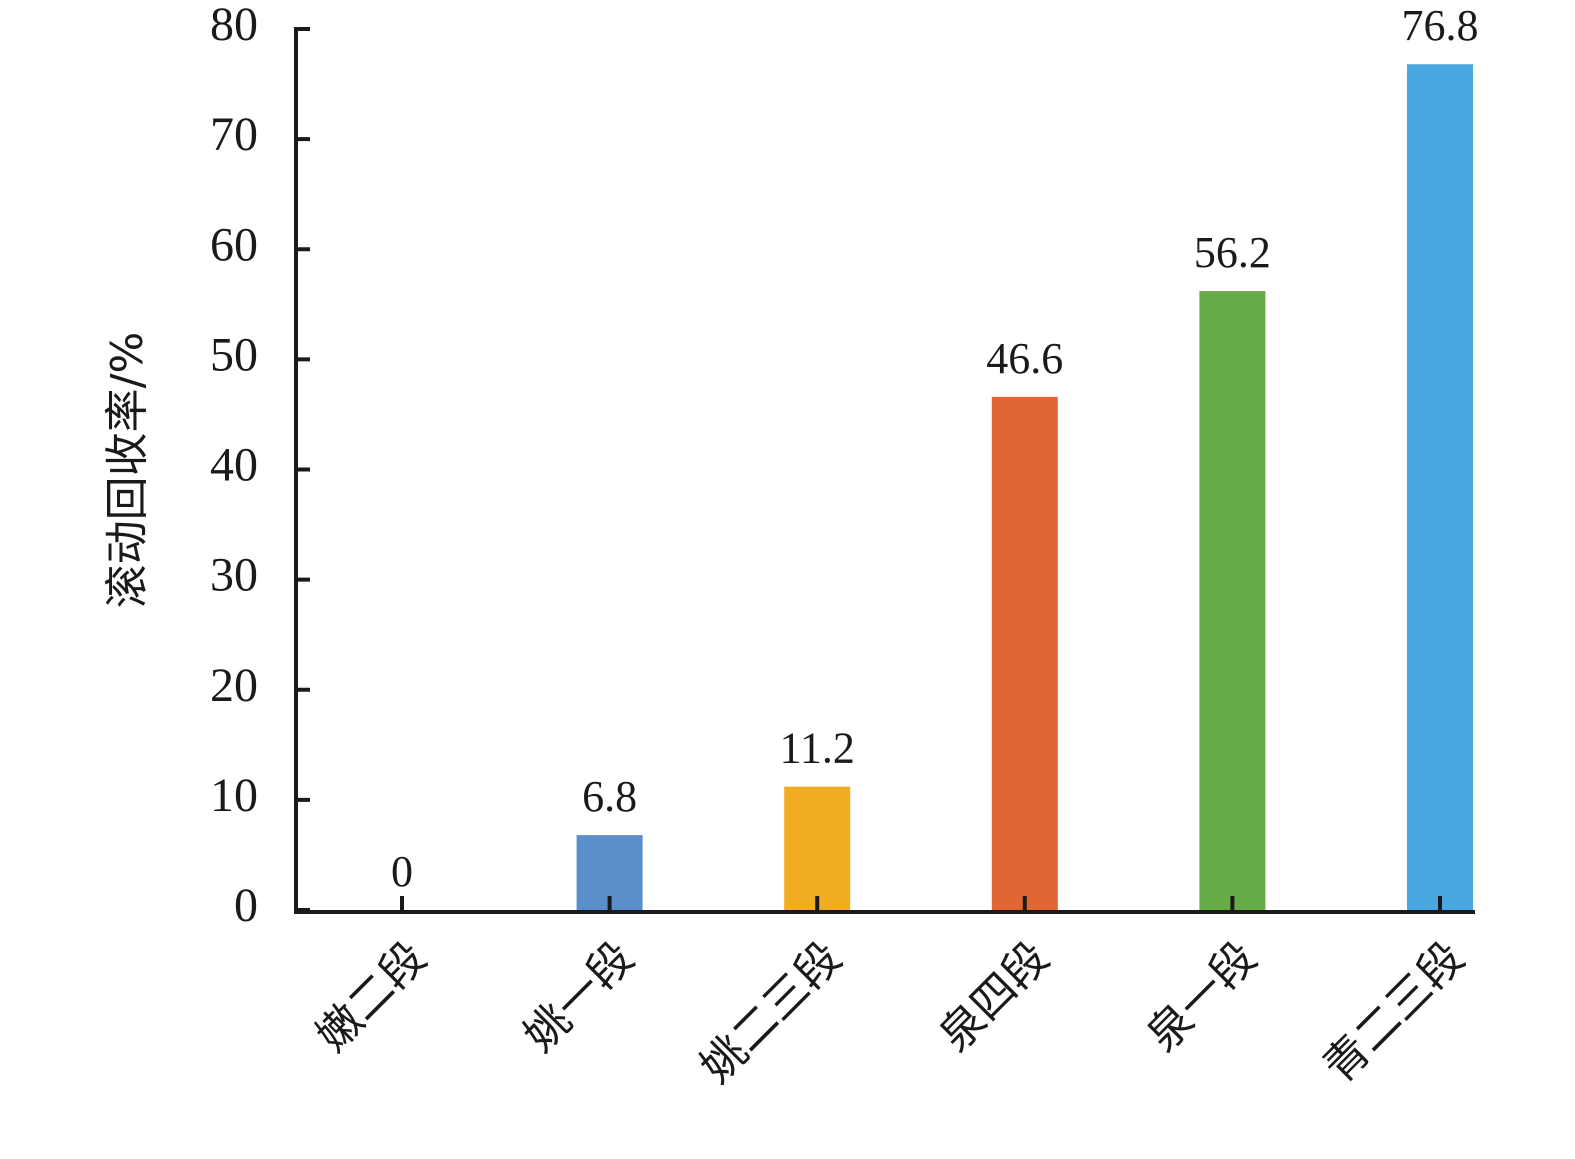 The height and width of the screenshot is (1159, 1575). What do you see at coordinates (127, 470) in the screenshot?
I see `y-axis-label: 滚动回收率/%` at bounding box center [127, 470].